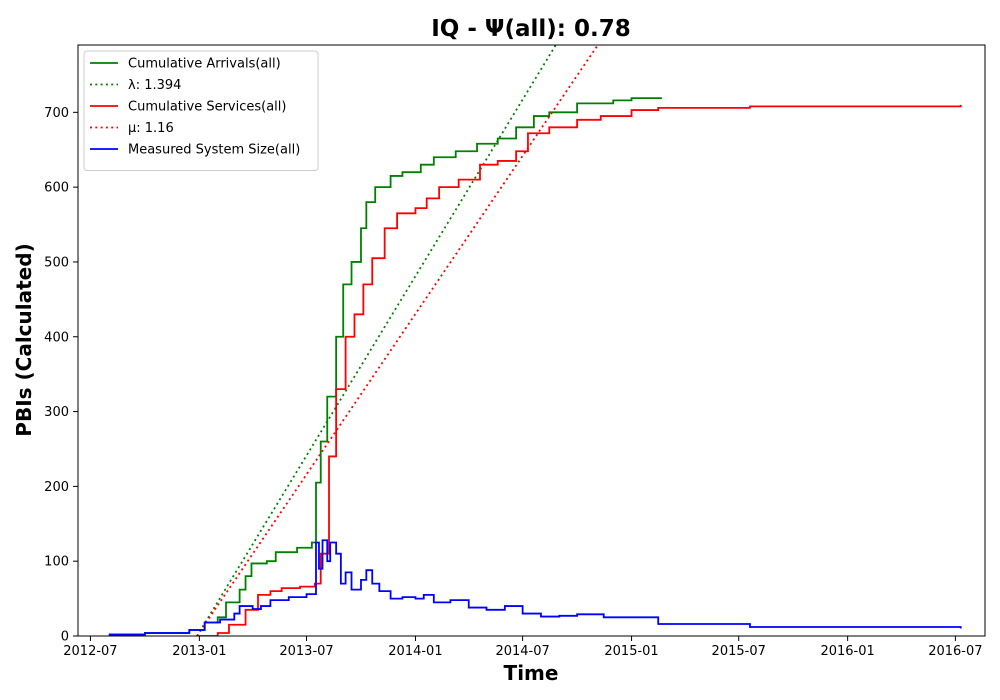 This screenshot has width=1000, height=700. What do you see at coordinates (631, 651) in the screenshot?
I see `x-tick-label: 2015-01` at bounding box center [631, 651].